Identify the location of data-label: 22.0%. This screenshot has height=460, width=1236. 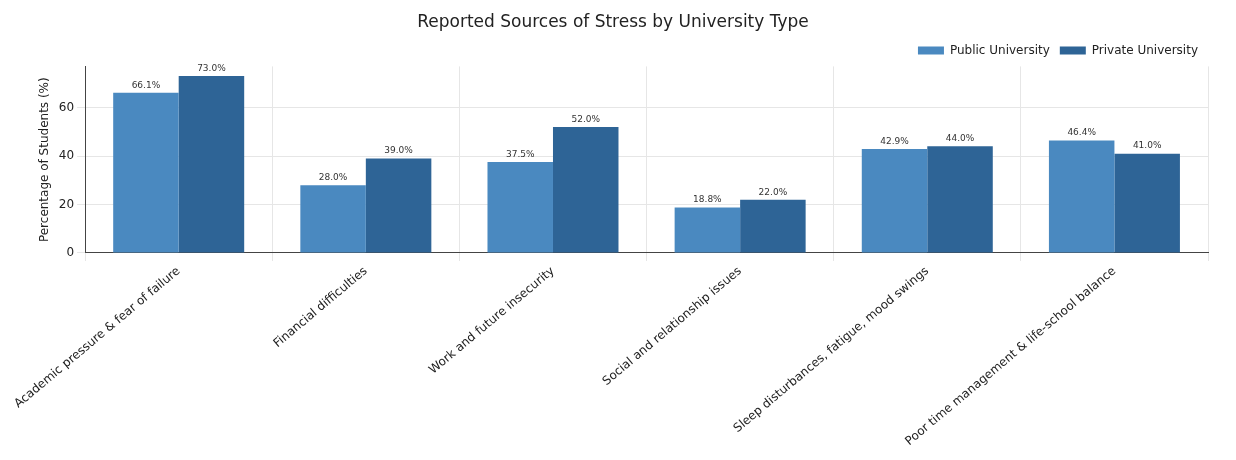
(773, 191).